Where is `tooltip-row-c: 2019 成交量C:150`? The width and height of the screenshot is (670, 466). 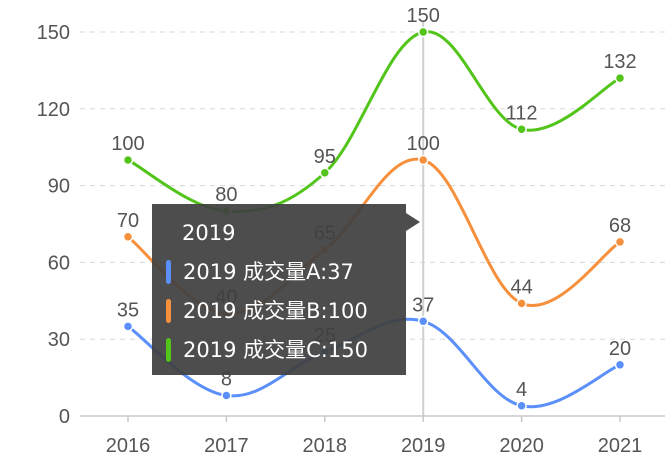 tooltip-row-c: 2019 成交量C:150 is located at coordinates (279, 350).